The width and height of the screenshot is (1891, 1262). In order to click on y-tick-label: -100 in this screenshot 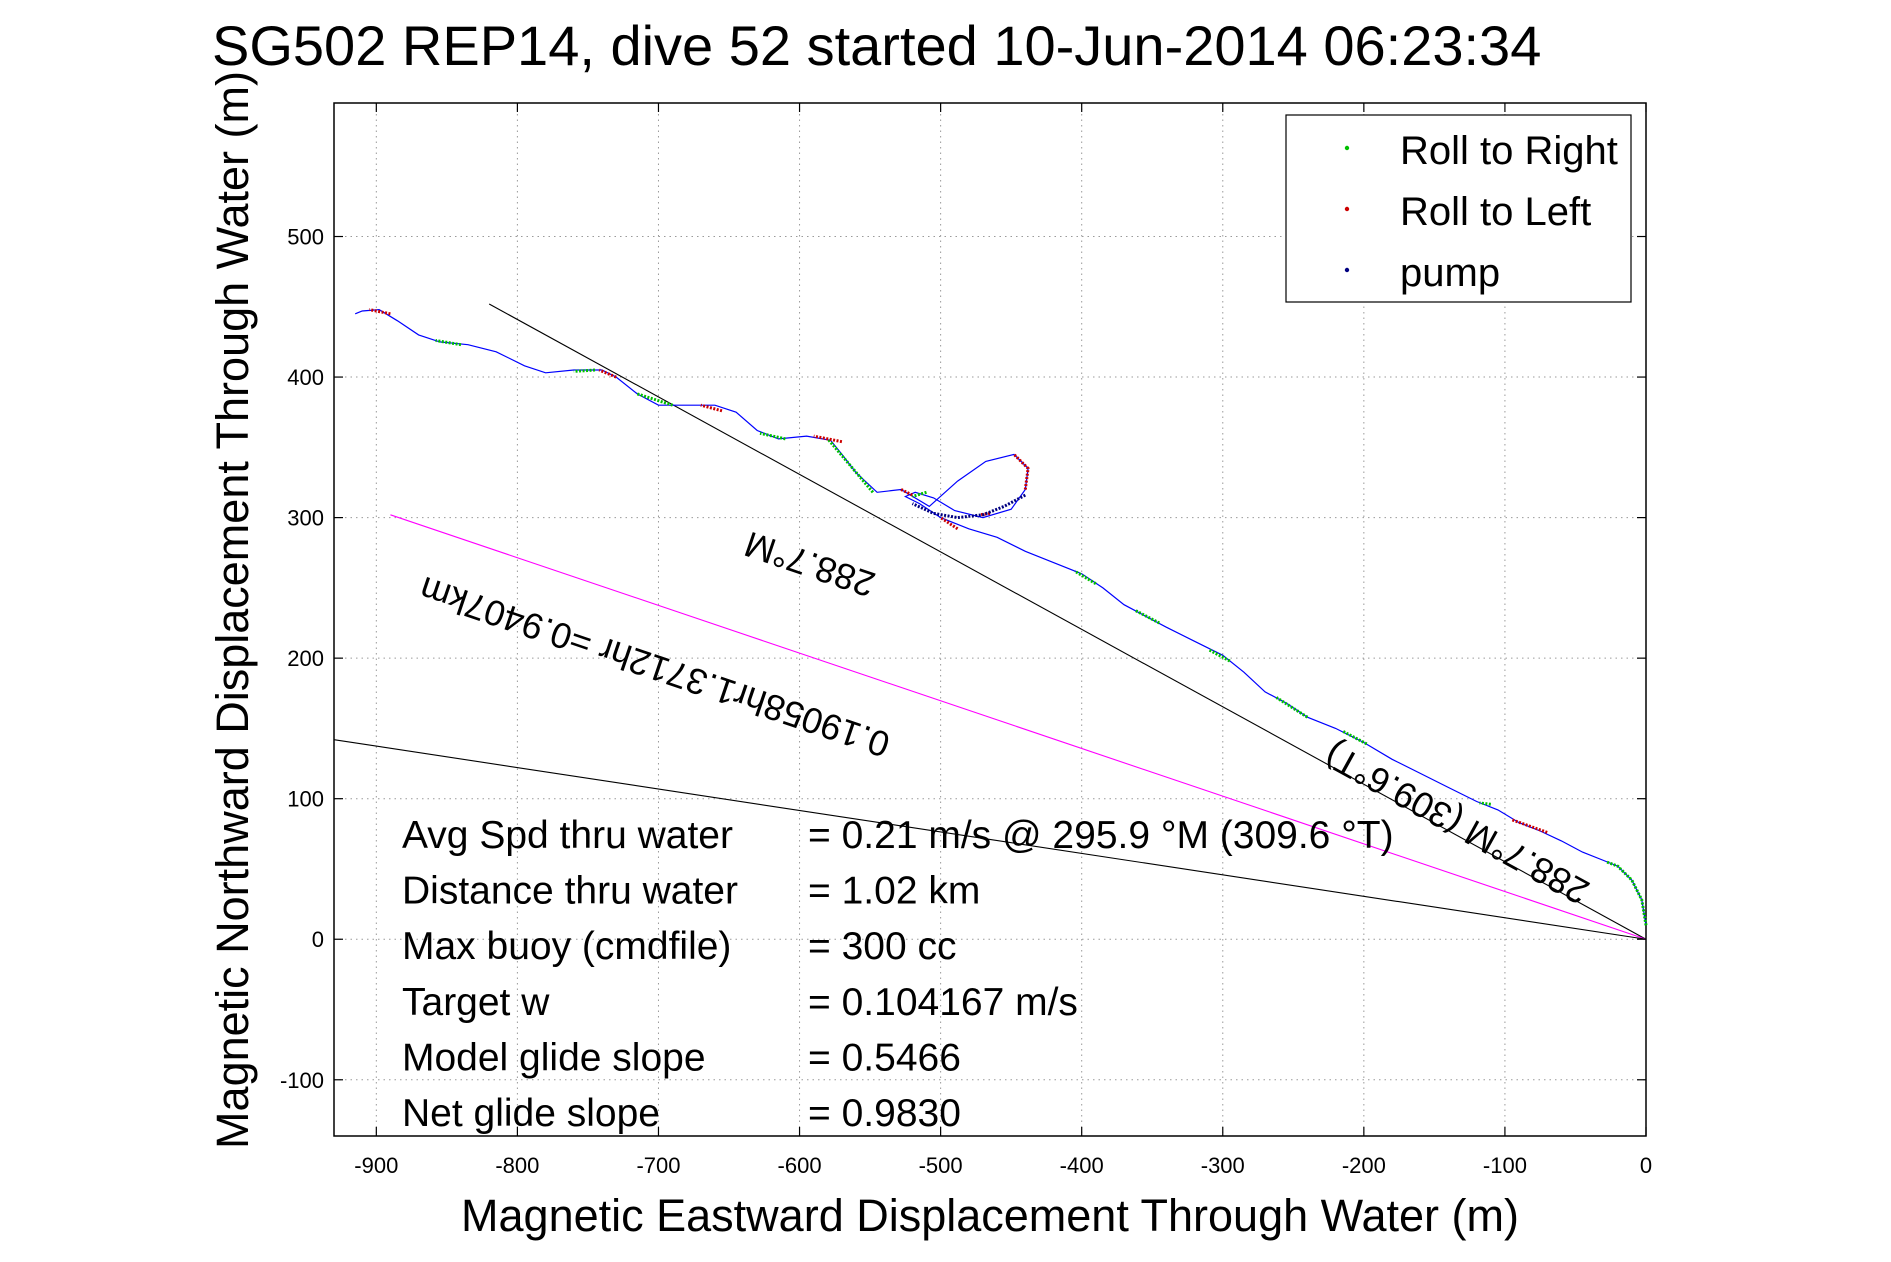, I will do `click(302, 1080)`.